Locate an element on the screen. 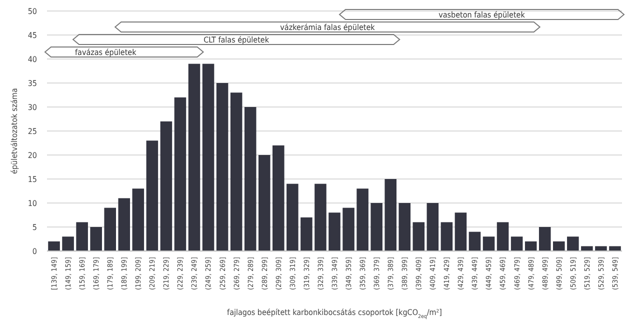 This screenshot has width=640, height=320. y-tick-label: 15 is located at coordinates (32, 179).